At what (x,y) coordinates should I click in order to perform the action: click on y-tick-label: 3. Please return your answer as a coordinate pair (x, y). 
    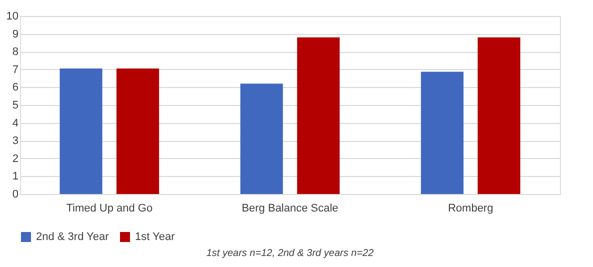
    Looking at the image, I should click on (15, 141).